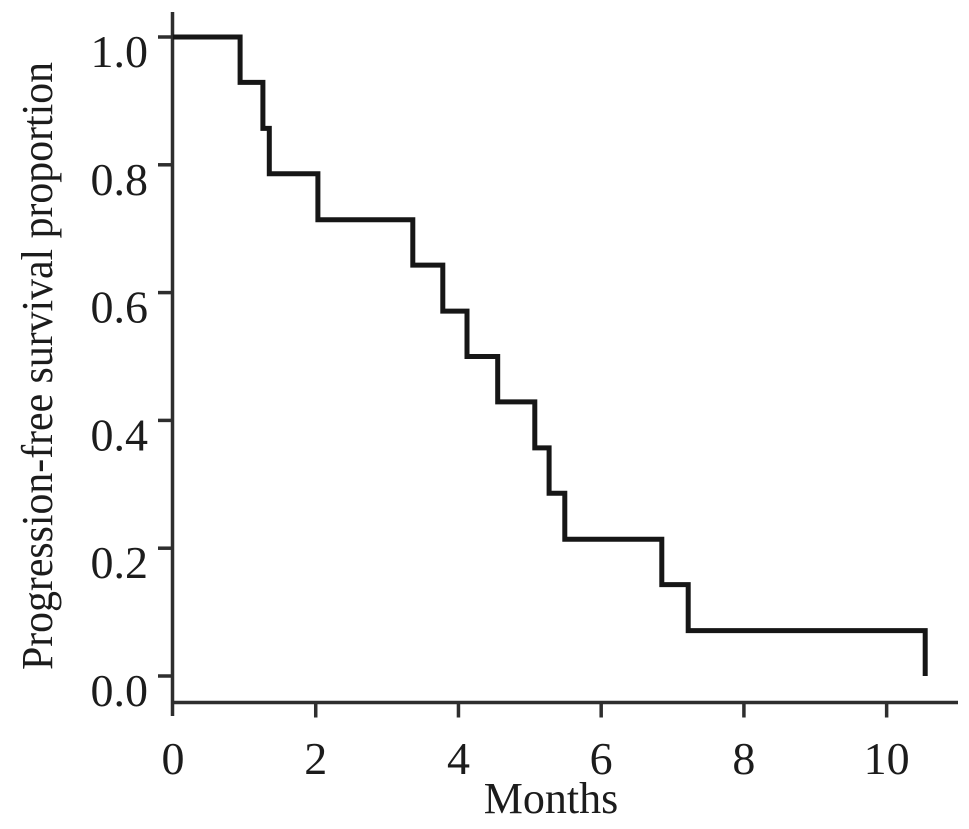  What do you see at coordinates (458, 758) in the screenshot?
I see `x-tick-label: 4` at bounding box center [458, 758].